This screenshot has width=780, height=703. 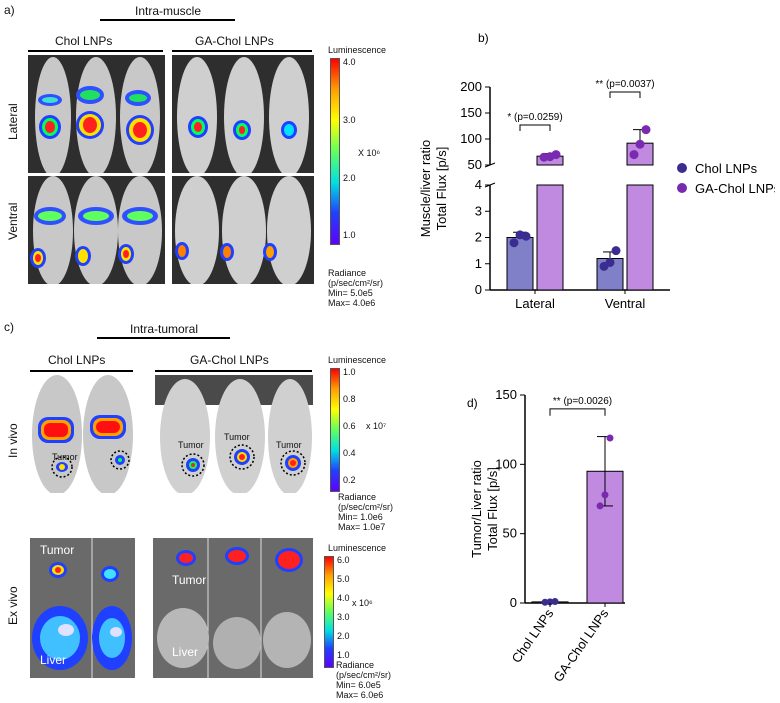 I want to click on y-tick-label: 3, so click(x=478, y=210).